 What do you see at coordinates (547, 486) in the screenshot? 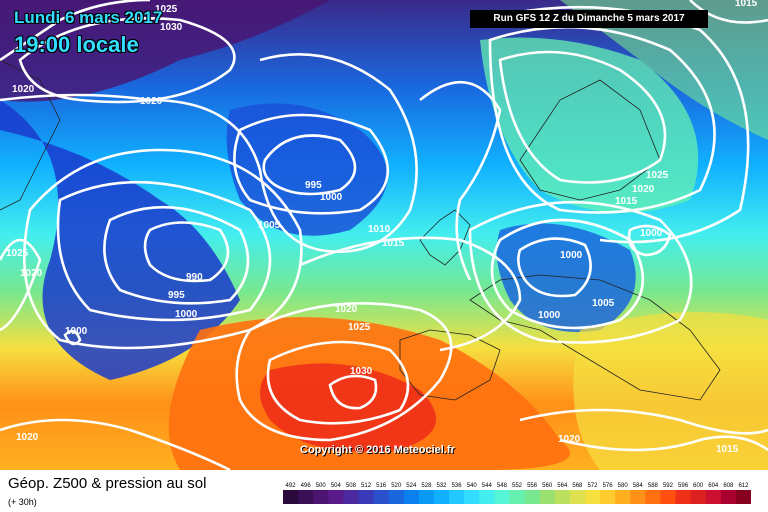
I see `legend-tick-label: 560` at bounding box center [547, 486].